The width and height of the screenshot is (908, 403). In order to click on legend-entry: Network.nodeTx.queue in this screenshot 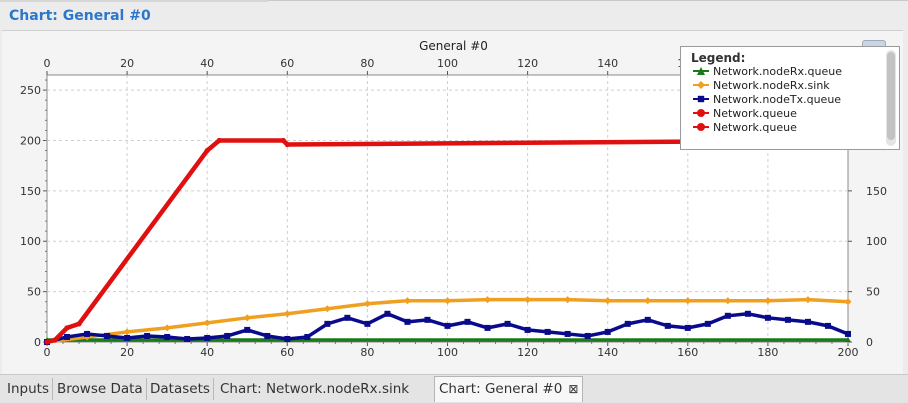, I will do `click(766, 99)`.